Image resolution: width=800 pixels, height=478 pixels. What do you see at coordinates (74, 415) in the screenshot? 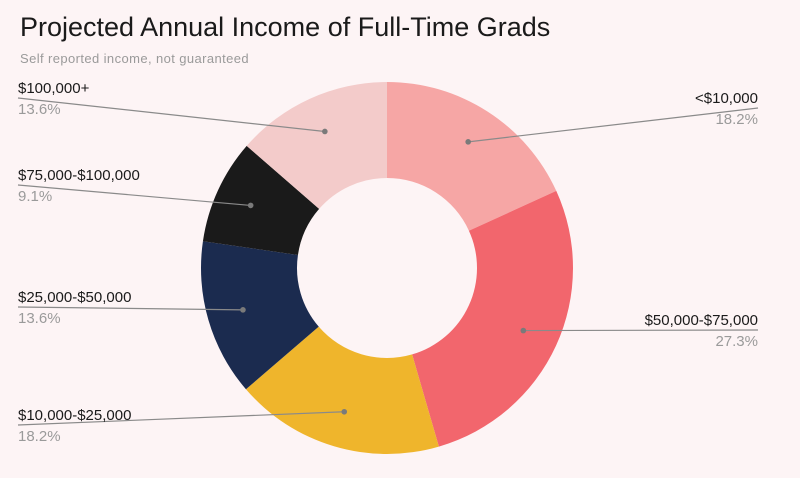
I see `slice-label-10-000-25-000: $10,000-$25,000` at bounding box center [74, 415].